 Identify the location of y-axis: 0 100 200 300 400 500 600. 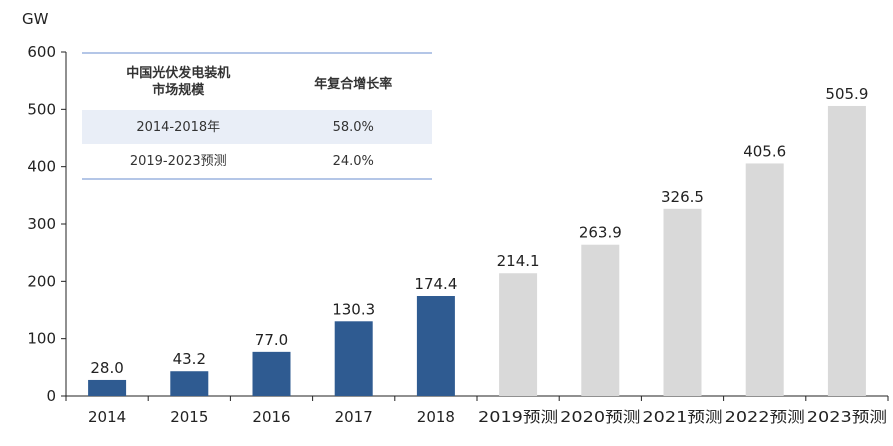
(47, 224).